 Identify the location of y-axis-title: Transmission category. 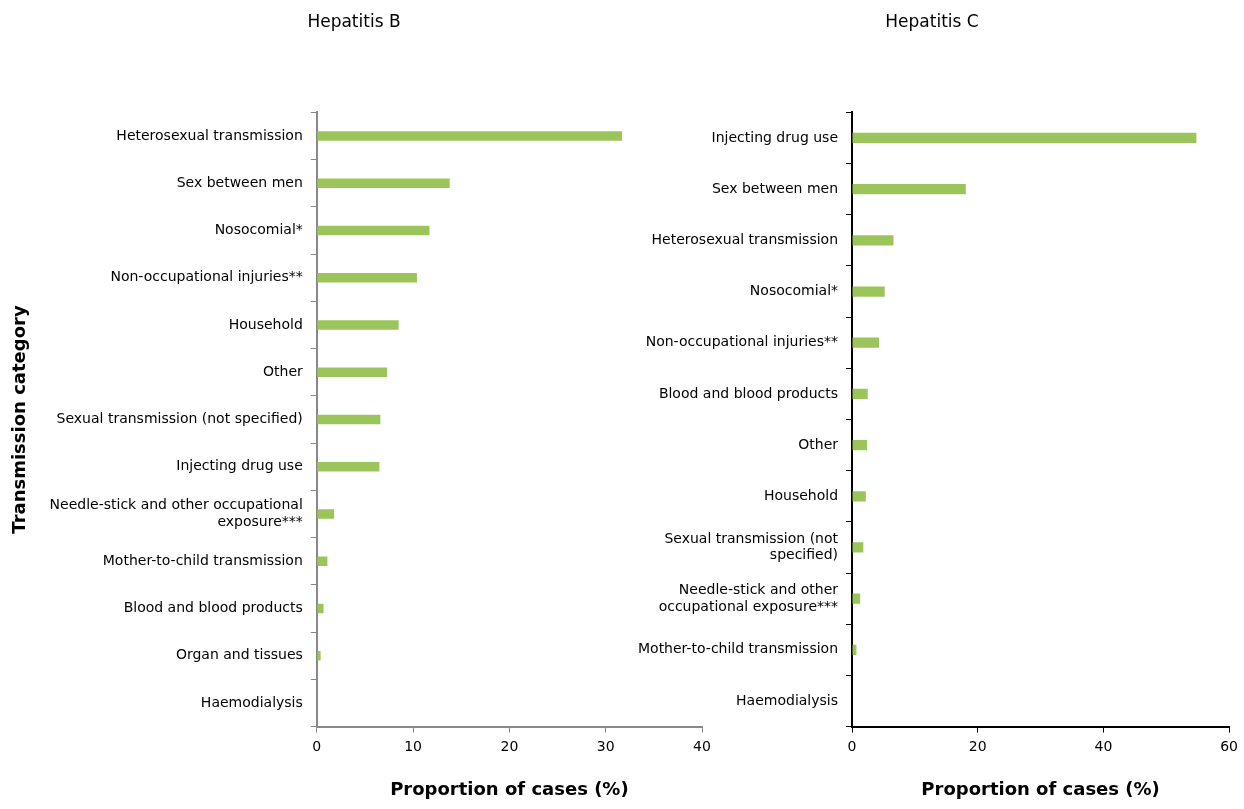
(19, 419).